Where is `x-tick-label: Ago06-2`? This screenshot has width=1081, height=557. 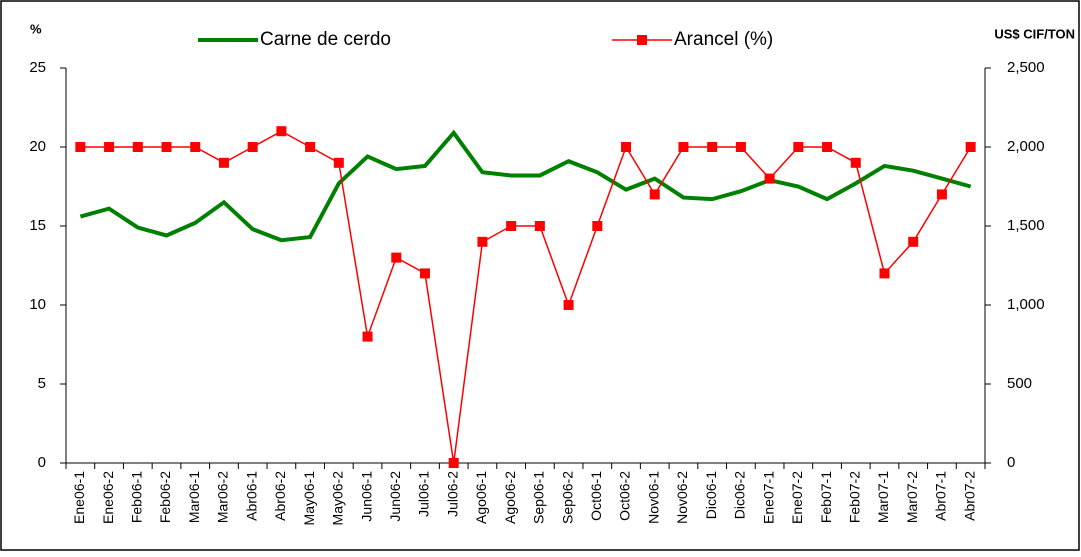
x-tick-label: Ago06-2 is located at coordinates (510, 497).